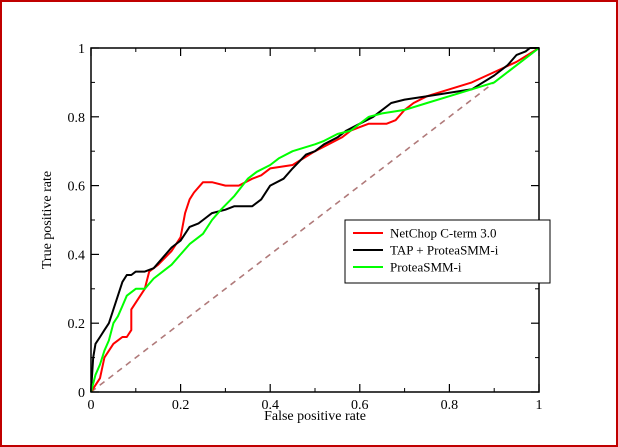 The height and width of the screenshot is (447, 618). What do you see at coordinates (270, 405) in the screenshot?
I see `x-tick-label: 0.4` at bounding box center [270, 405].